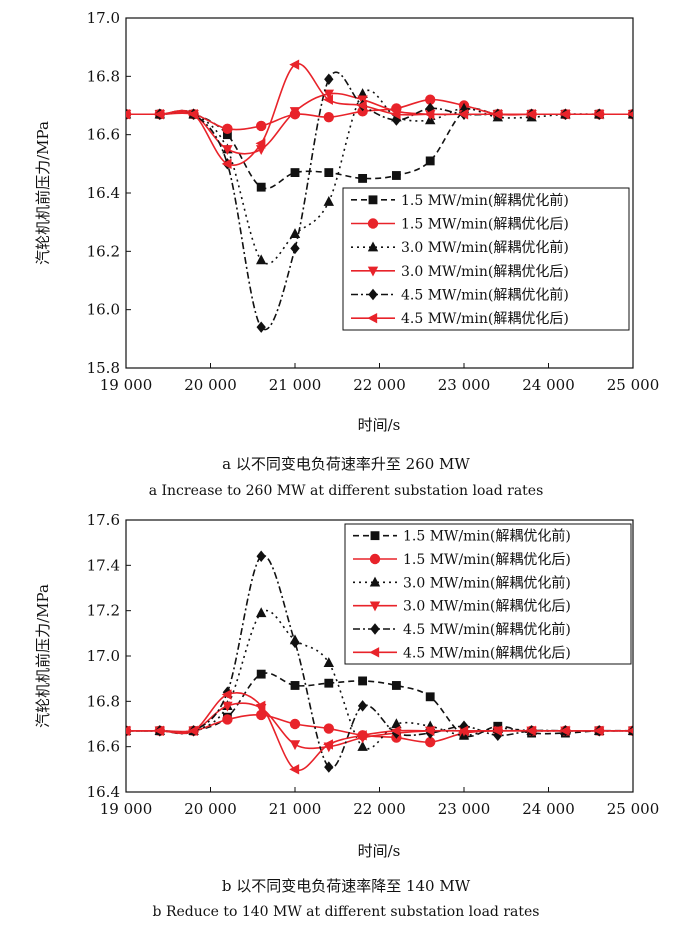 This screenshot has height=927, width=693. I want to click on y-tick-label: 16.4, so click(103, 193).